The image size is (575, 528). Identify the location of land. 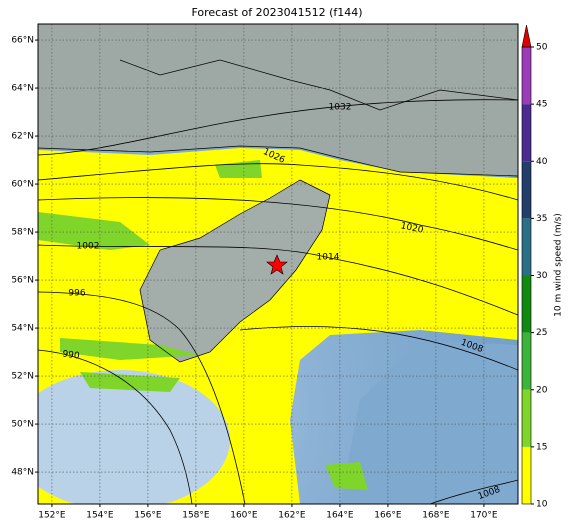
(235, 271).